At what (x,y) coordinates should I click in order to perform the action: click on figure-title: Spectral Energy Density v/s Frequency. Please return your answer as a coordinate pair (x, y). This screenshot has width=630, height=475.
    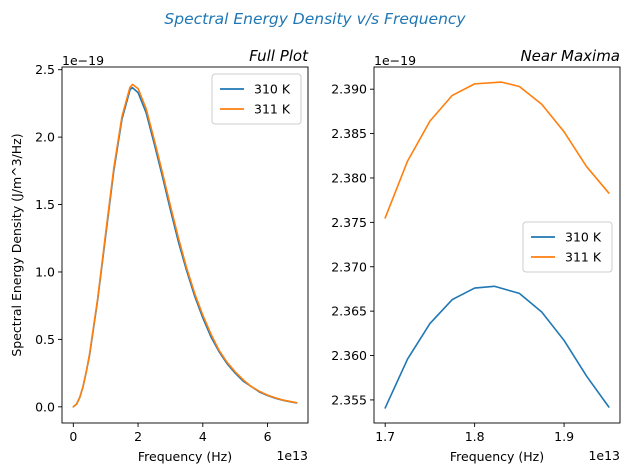
    Looking at the image, I should click on (315, 19).